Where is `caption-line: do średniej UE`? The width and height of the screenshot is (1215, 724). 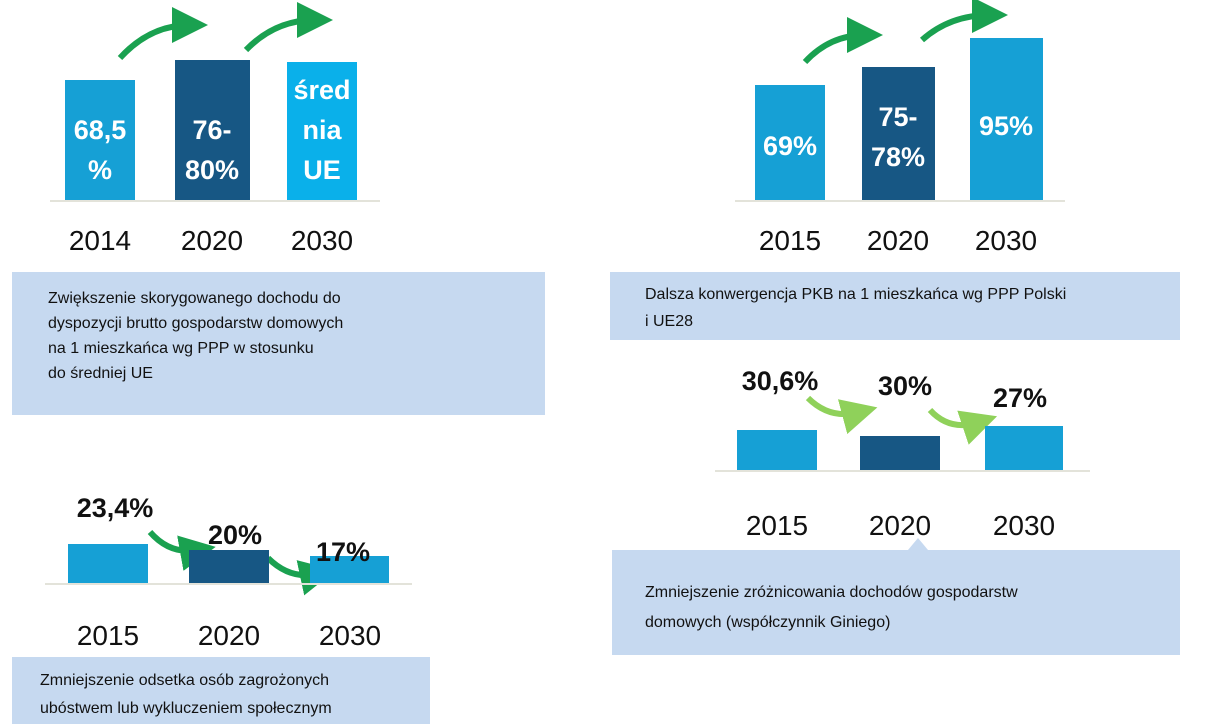
caption-line: do średniej UE is located at coordinates (100, 373).